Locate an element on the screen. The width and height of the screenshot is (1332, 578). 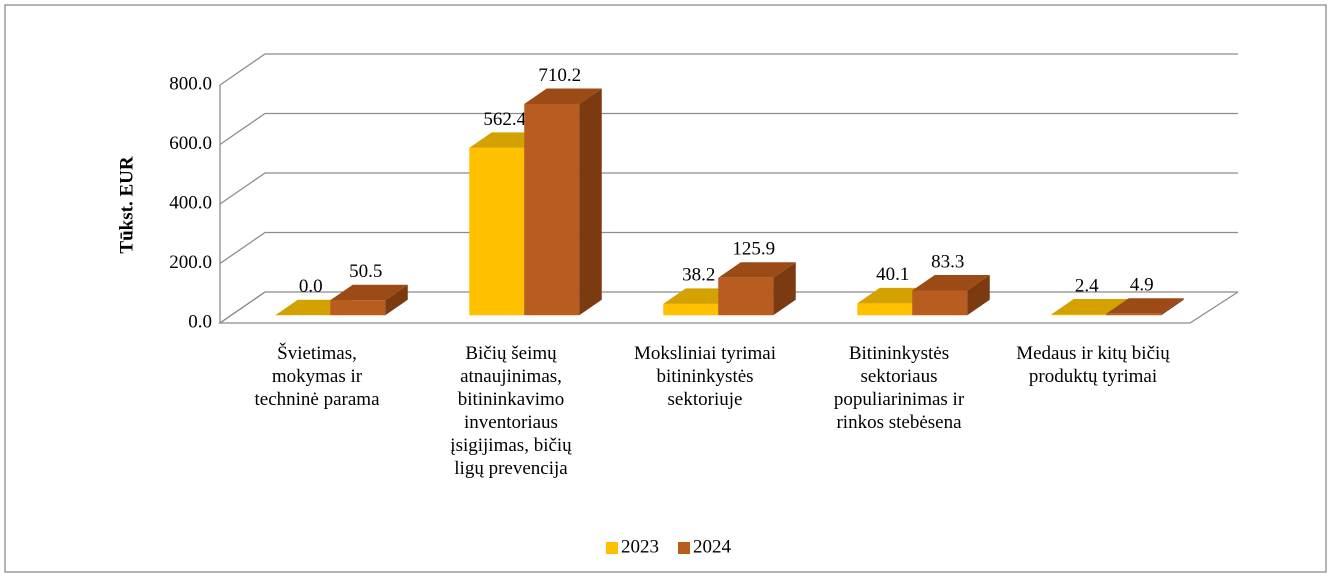
data-label: 710.2 is located at coordinates (559, 75).